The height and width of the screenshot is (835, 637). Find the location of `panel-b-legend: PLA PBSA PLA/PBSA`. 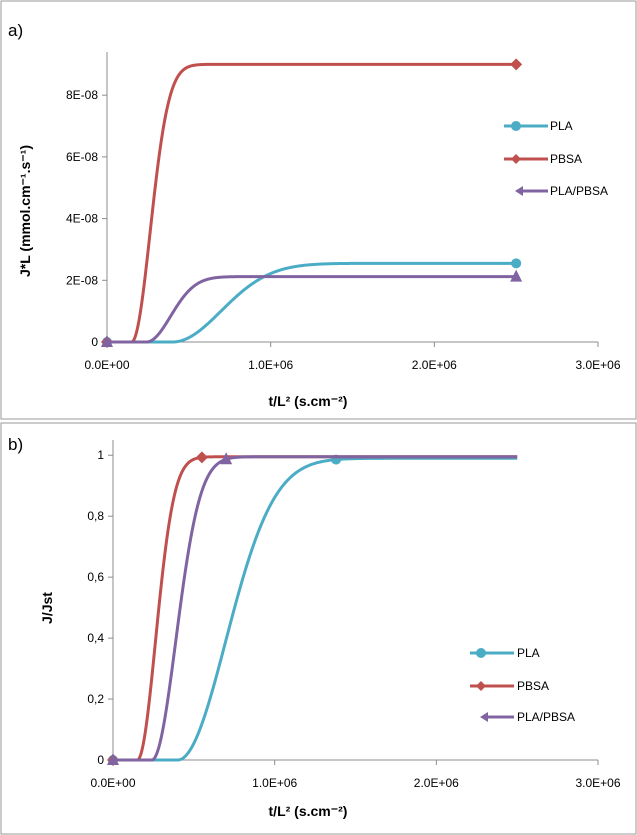

panel-b-legend: PLA PBSA PLA/PBSA is located at coordinates (522, 685).